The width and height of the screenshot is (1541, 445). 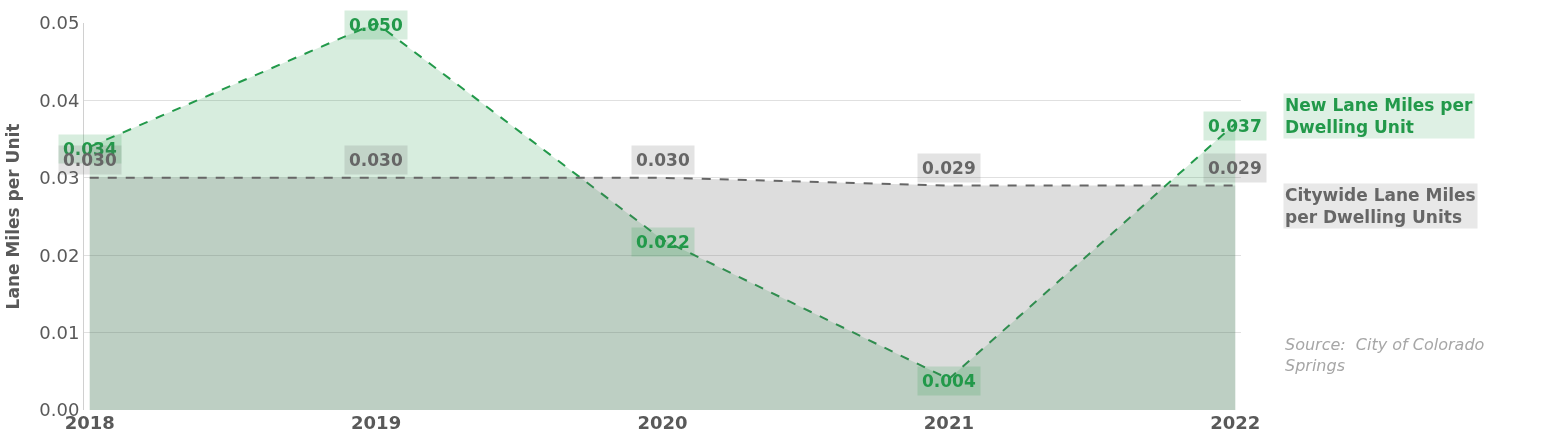 I want to click on y-tick-label: 0.05, so click(x=59, y=23).